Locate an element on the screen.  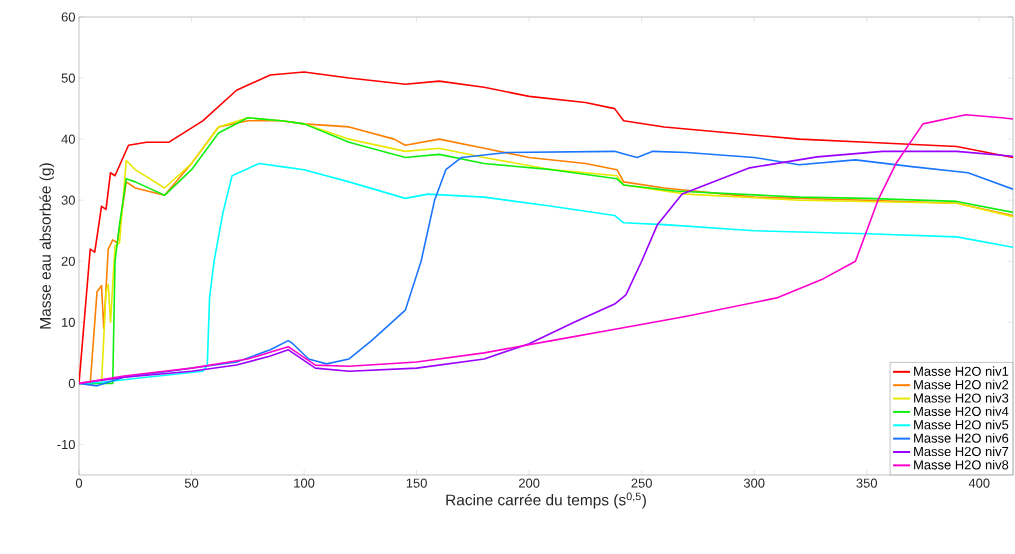
y-axis-title: Masse eau absorbée (g) is located at coordinates (46, 246).